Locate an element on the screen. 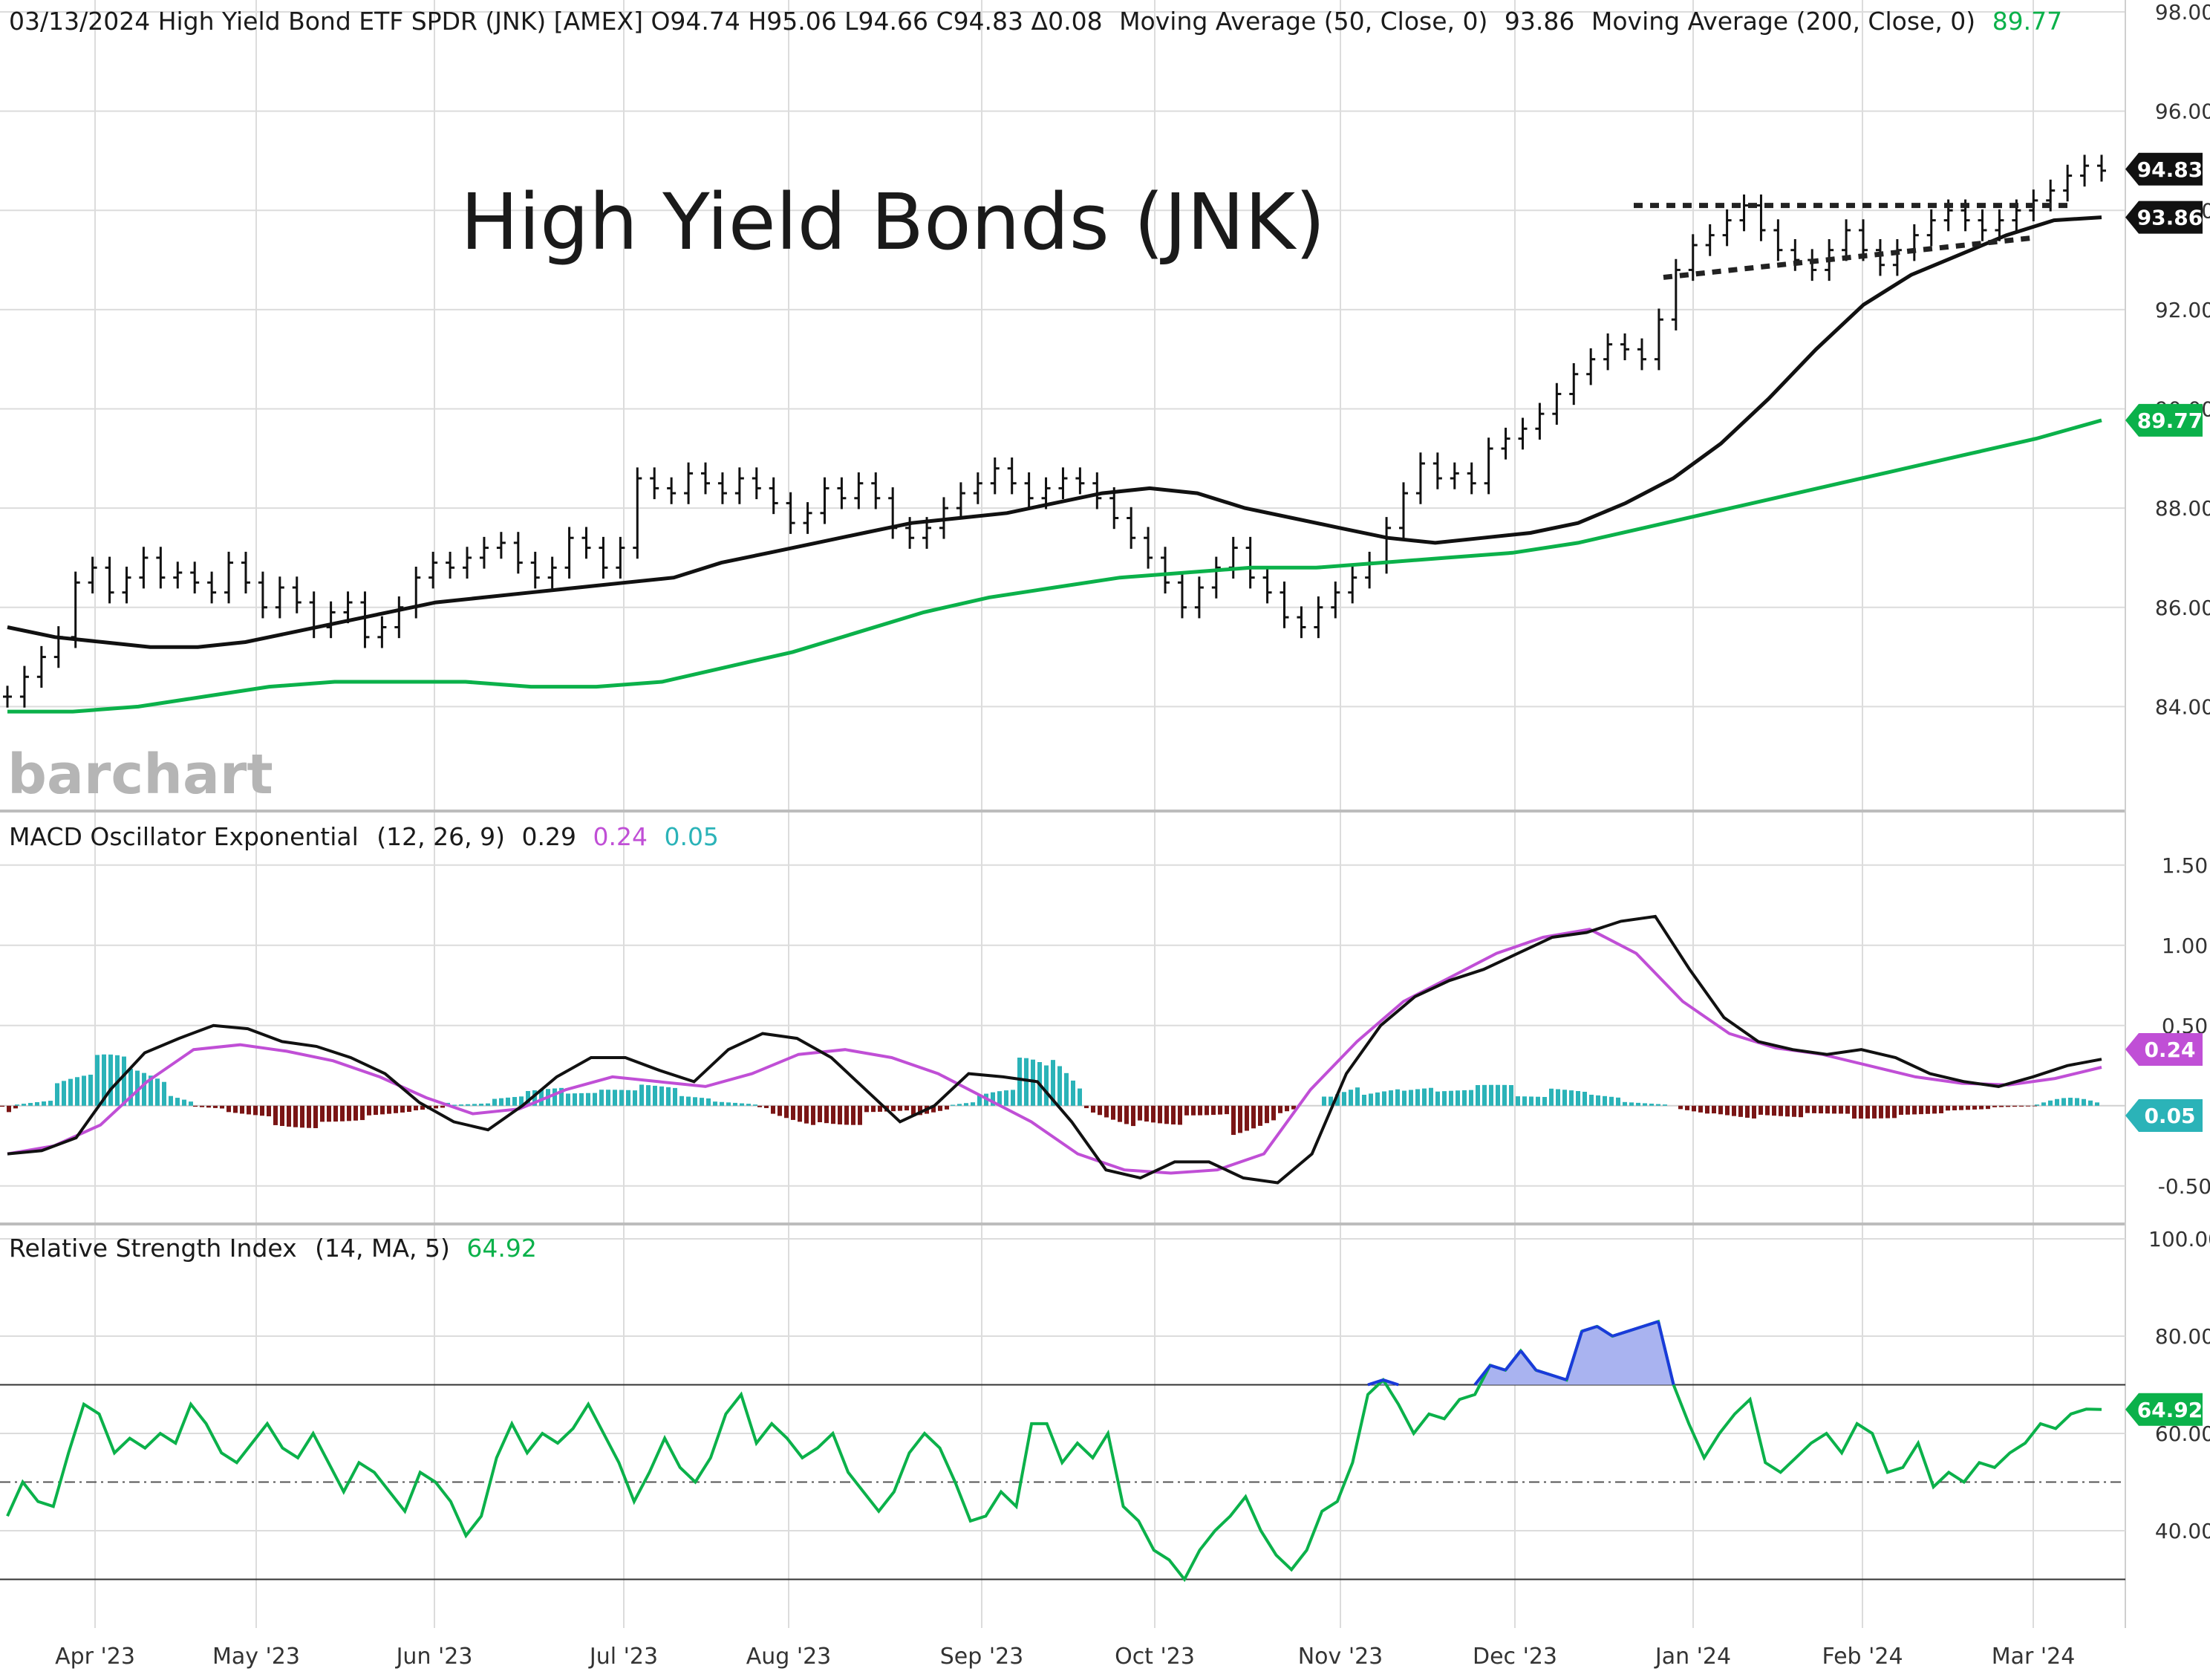 The width and height of the screenshot is (2210, 1680). value-tag-macd_signal: 0.24 is located at coordinates (2164, 1049).